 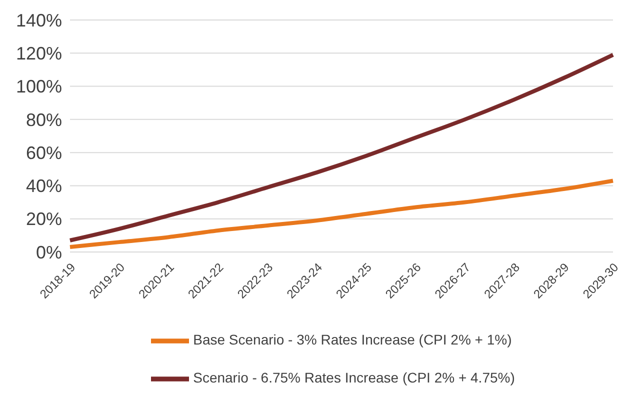 I want to click on legend-label: Base Scenario - 3% Rates Increase (CPI 2% + 1%), so click(x=352, y=340).